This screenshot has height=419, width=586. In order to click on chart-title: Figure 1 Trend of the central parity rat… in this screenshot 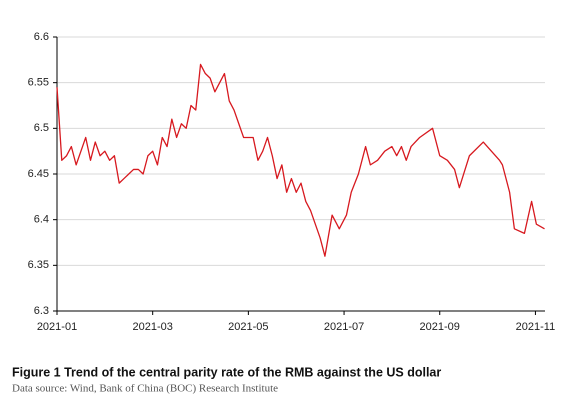, I will do `click(226, 372)`.